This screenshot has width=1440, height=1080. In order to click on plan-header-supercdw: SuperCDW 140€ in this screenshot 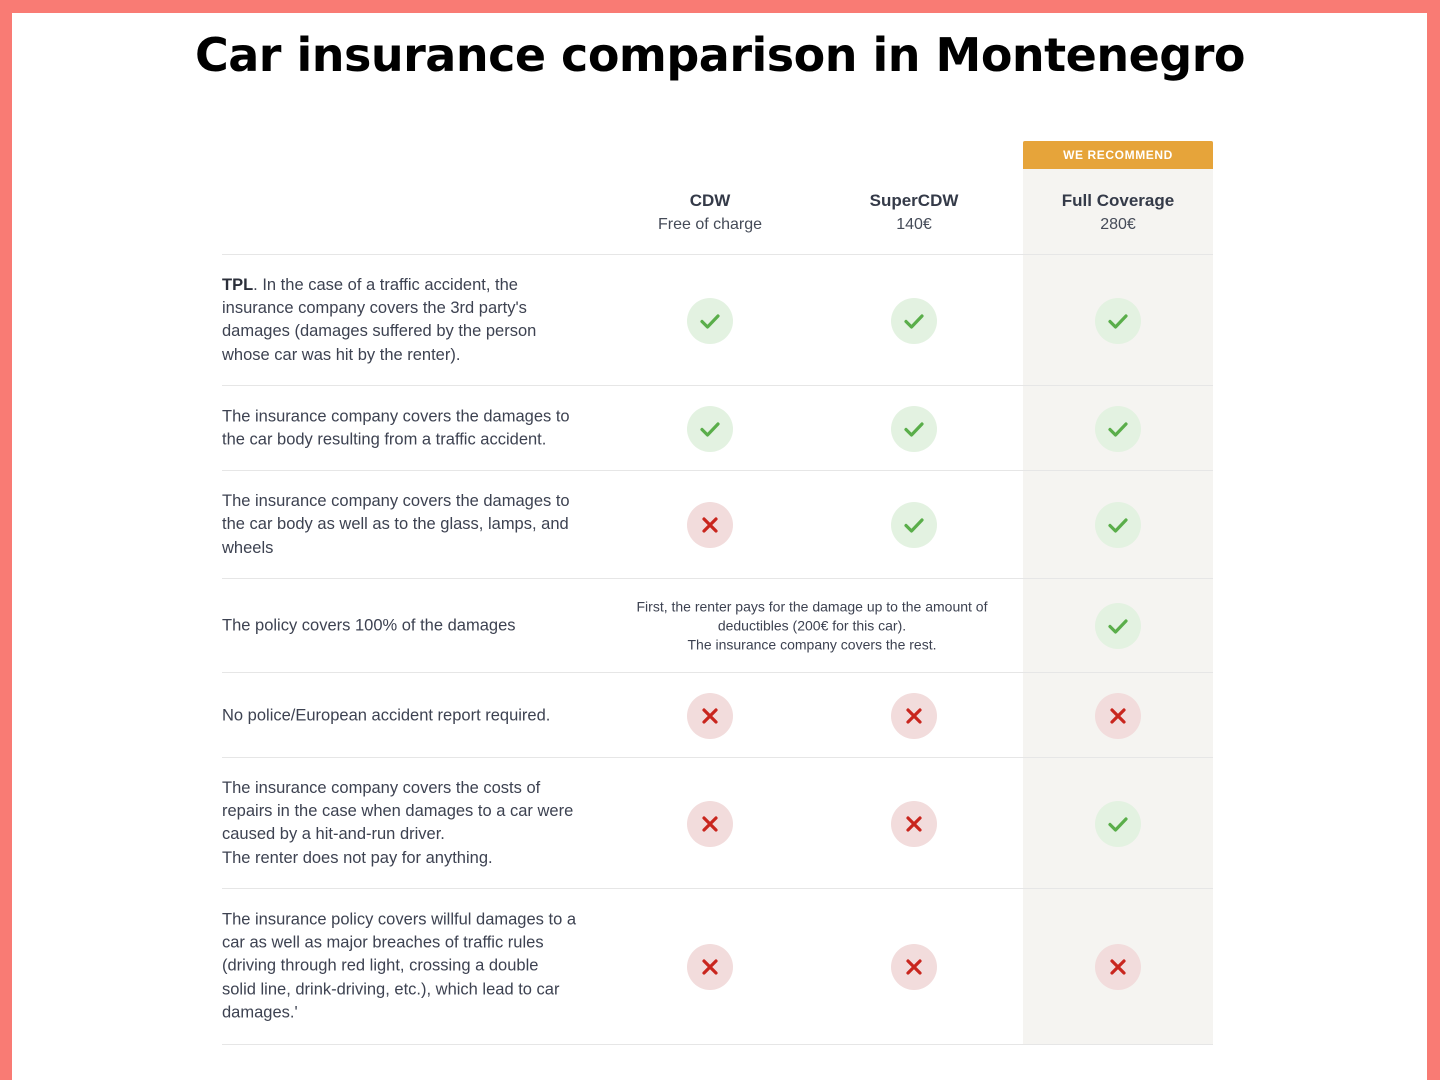, I will do `click(914, 213)`.